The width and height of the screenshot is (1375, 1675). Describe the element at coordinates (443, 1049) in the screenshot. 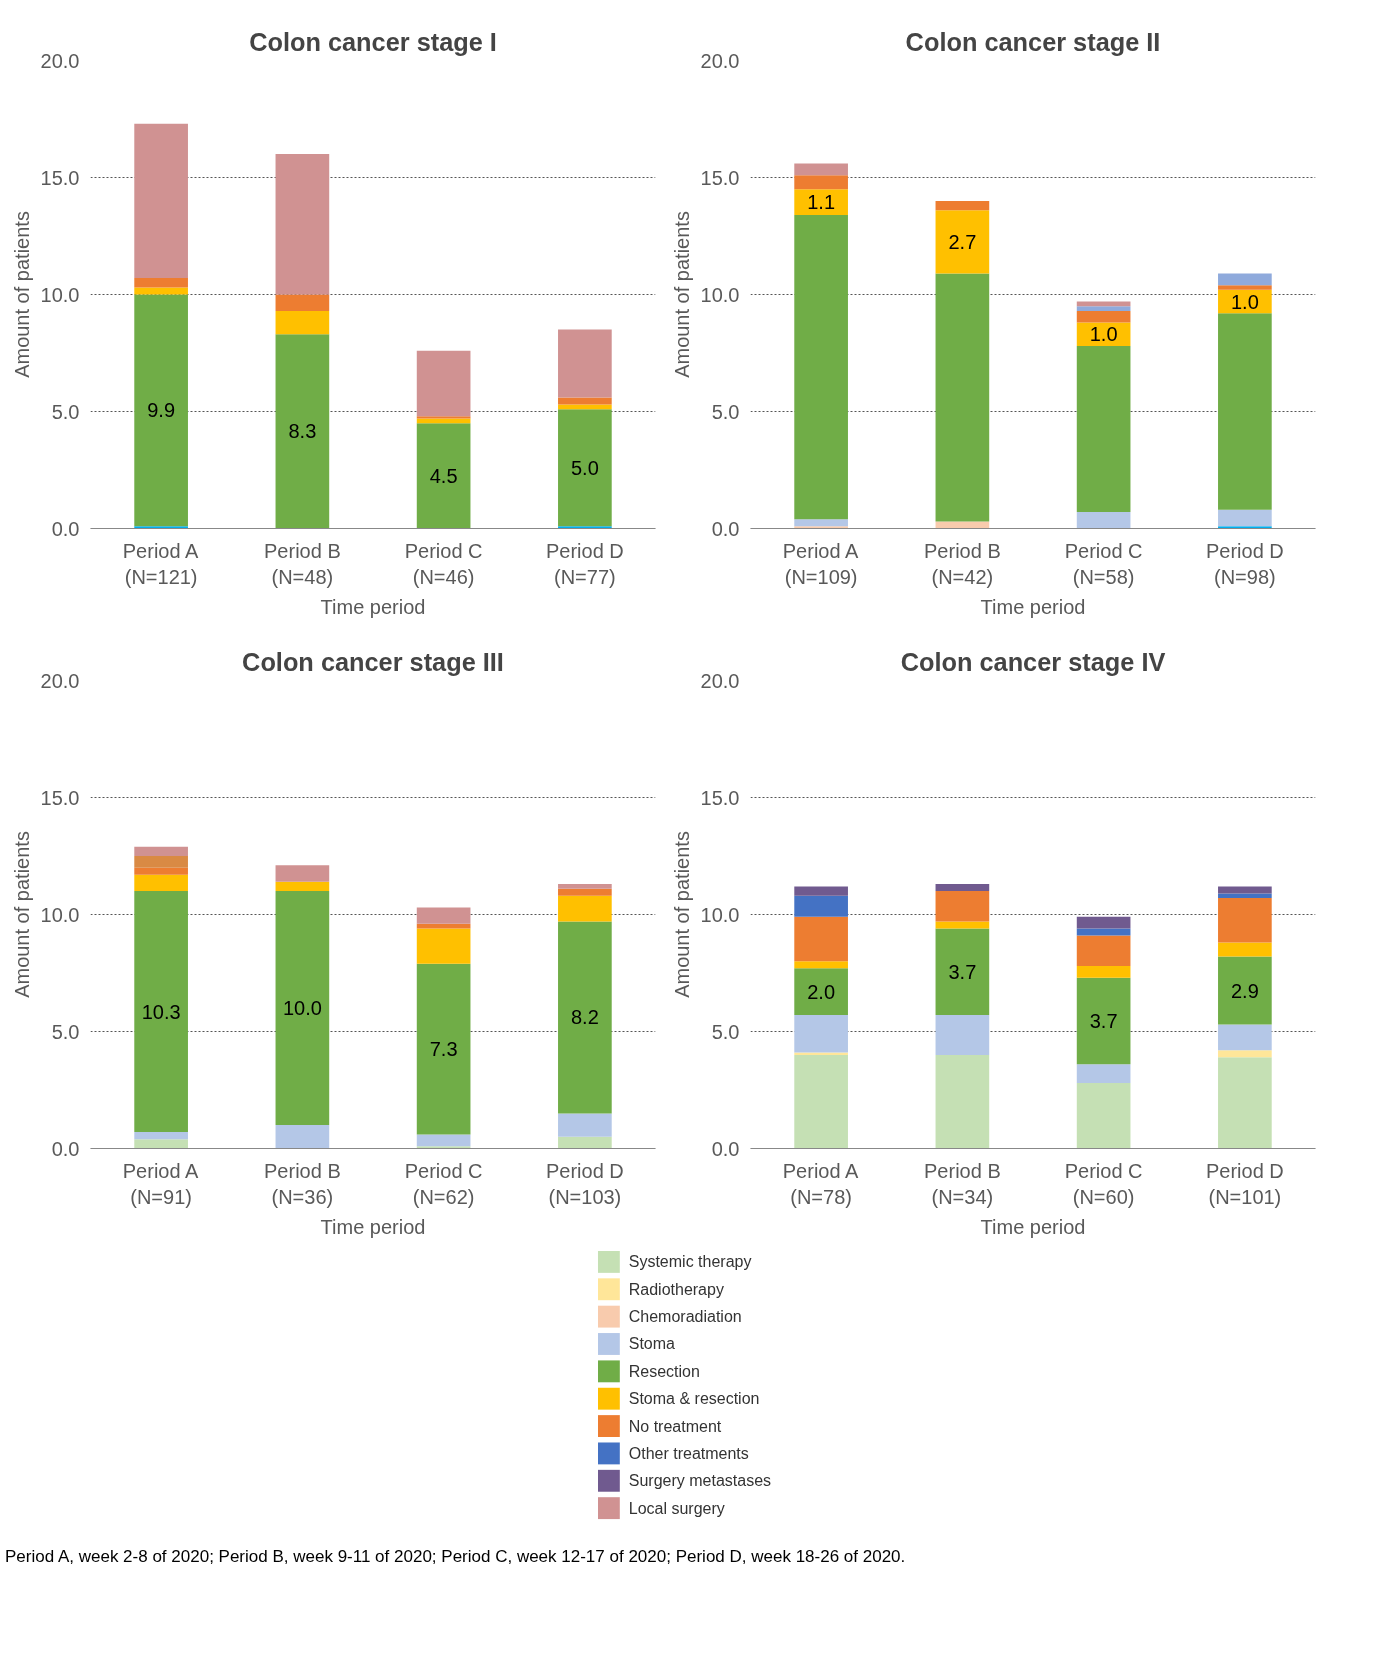

I see `data-label: 7.3` at that location.